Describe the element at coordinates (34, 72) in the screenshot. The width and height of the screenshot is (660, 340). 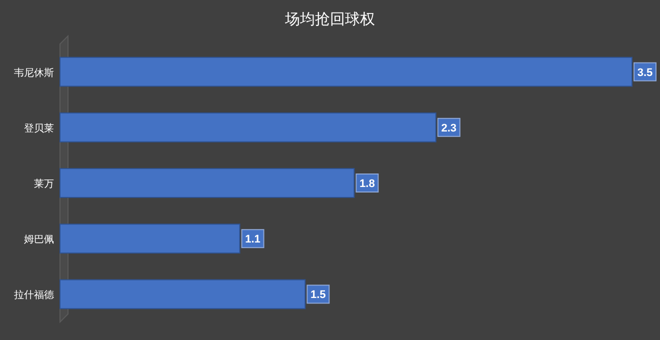
I see `y-tick-label: 韦尼休斯` at that location.